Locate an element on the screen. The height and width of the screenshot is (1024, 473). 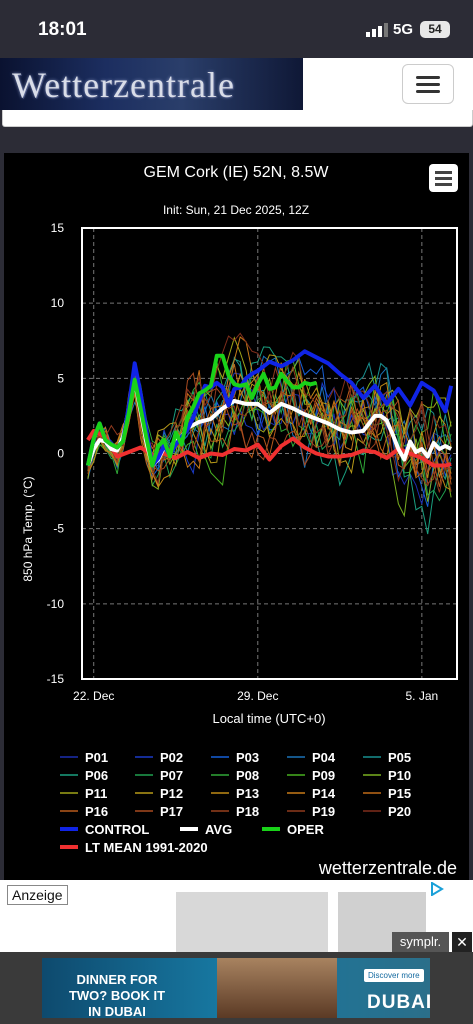
y-tick-label: 0 is located at coordinates (60, 454).